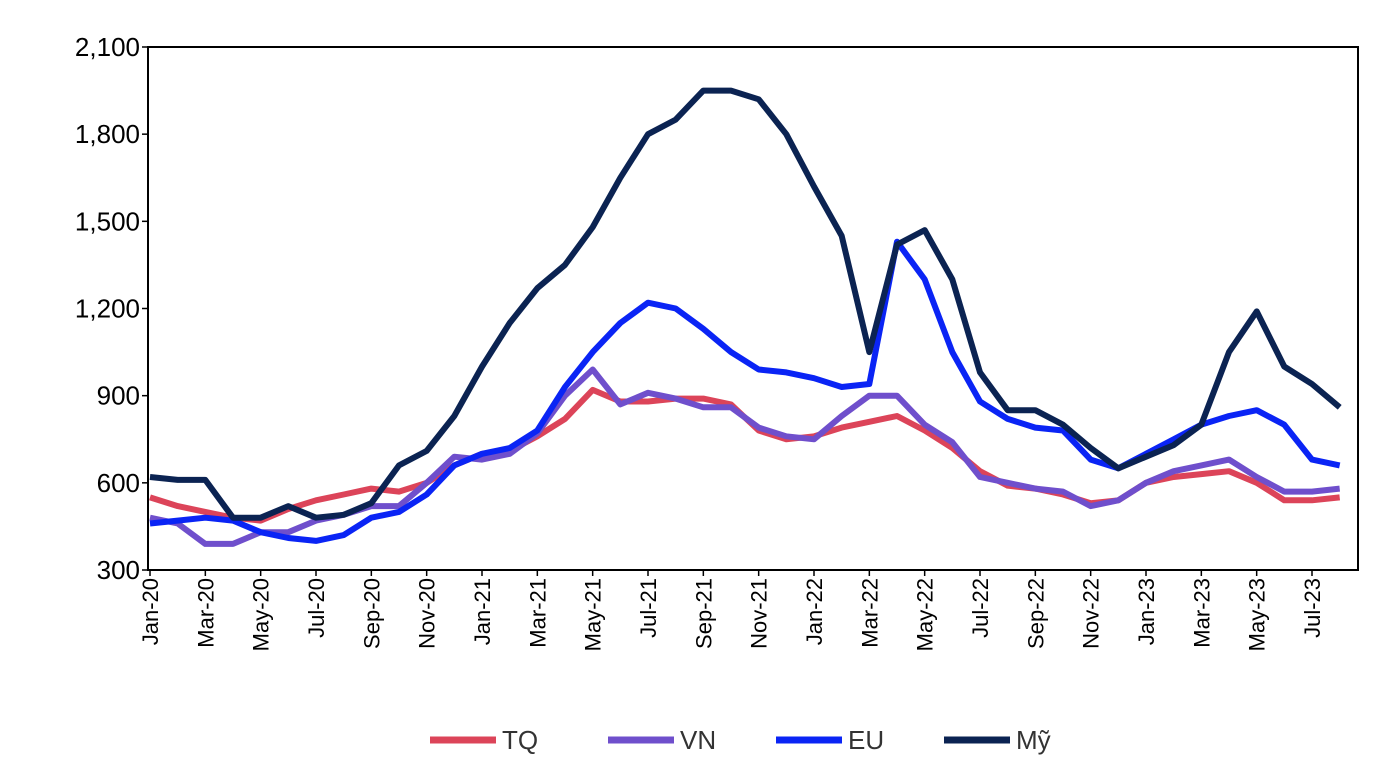  Describe the element at coordinates (107, 47) in the screenshot. I see `y-tick-label: 2,100` at that location.